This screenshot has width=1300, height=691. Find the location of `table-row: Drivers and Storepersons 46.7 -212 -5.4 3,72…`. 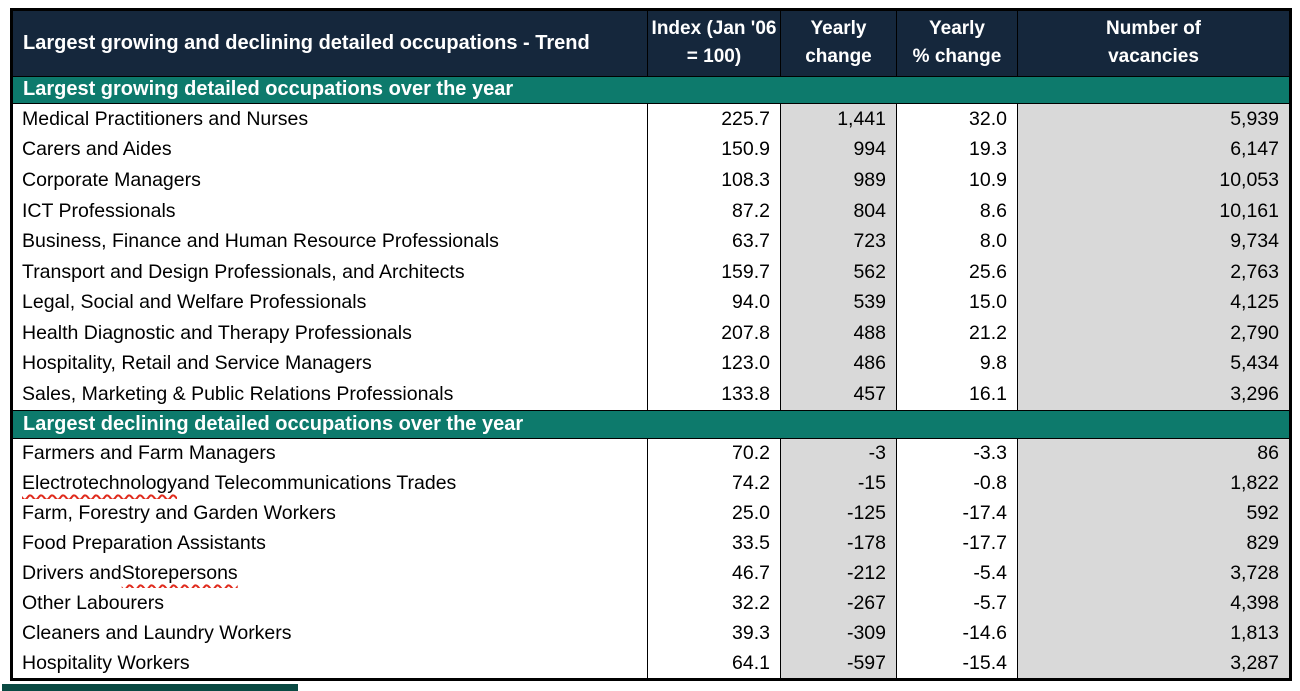

table-row: Drivers and Storepersons 46.7 -212 -5.4 3,72… is located at coordinates (651, 573).